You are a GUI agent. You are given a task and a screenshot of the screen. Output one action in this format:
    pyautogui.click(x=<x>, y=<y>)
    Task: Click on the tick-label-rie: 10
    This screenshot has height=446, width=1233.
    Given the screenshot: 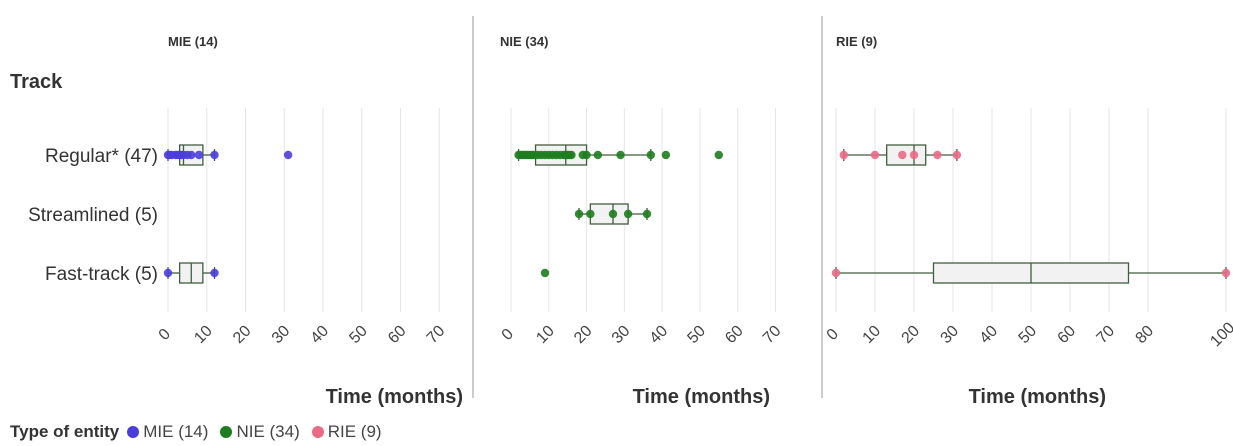 What is the action you would take?
    pyautogui.click(x=872, y=334)
    